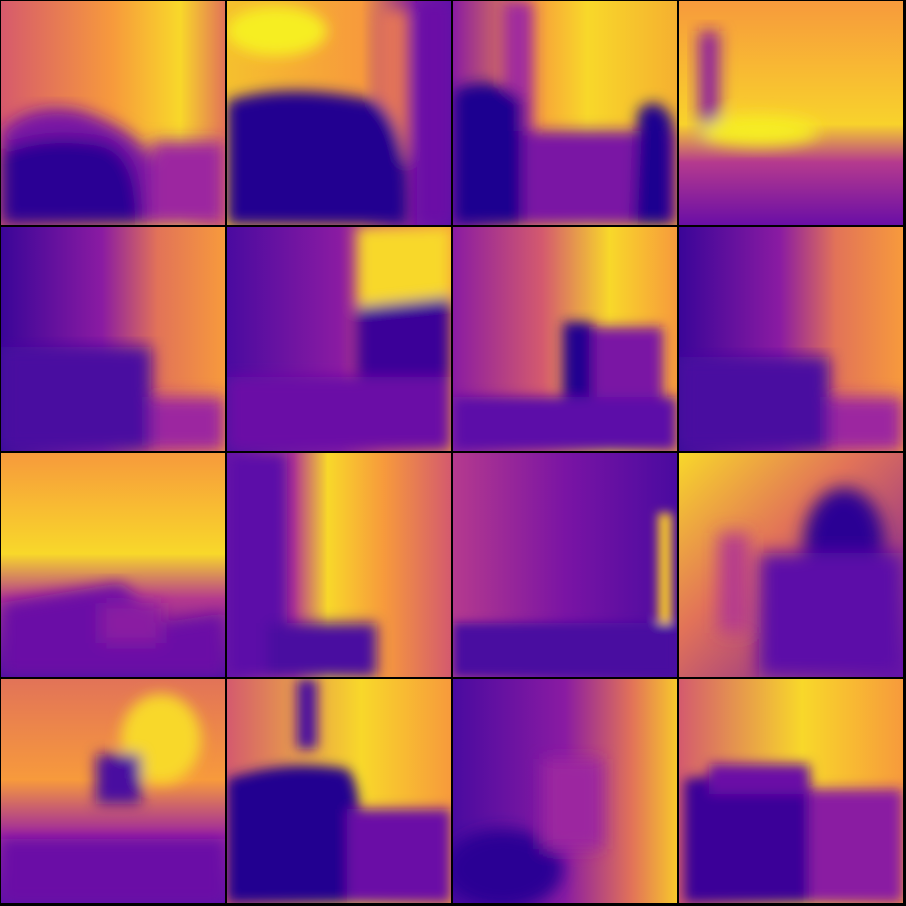  I want to click on depth-tile-r2c4, so click(791, 339).